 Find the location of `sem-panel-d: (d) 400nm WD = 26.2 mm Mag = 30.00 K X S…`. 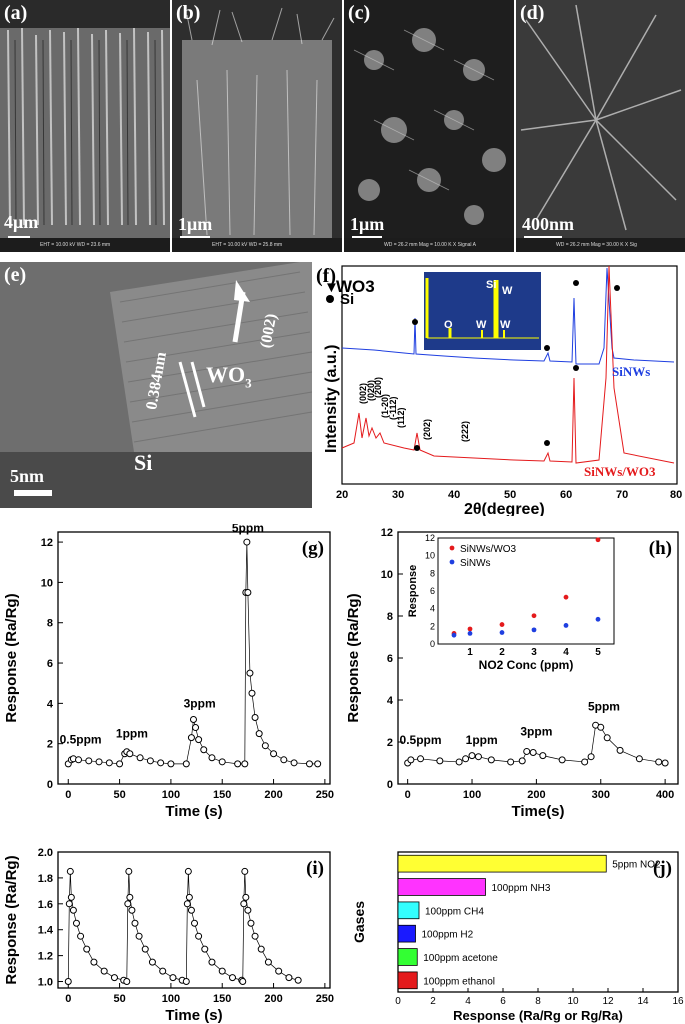

sem-panel-d: (d) 400nm WD = 26.2 mm Mag = 30.00 K X S… is located at coordinates (600, 126).